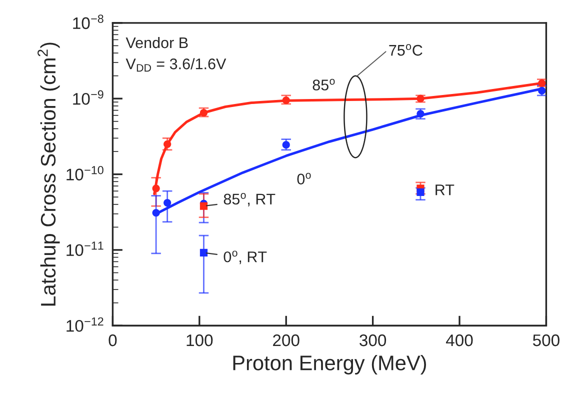 This screenshot has width=578, height=402. Describe the element at coordinates (245, 257) in the screenshot. I see `annotation: 0$^{o}$, RT` at that location.